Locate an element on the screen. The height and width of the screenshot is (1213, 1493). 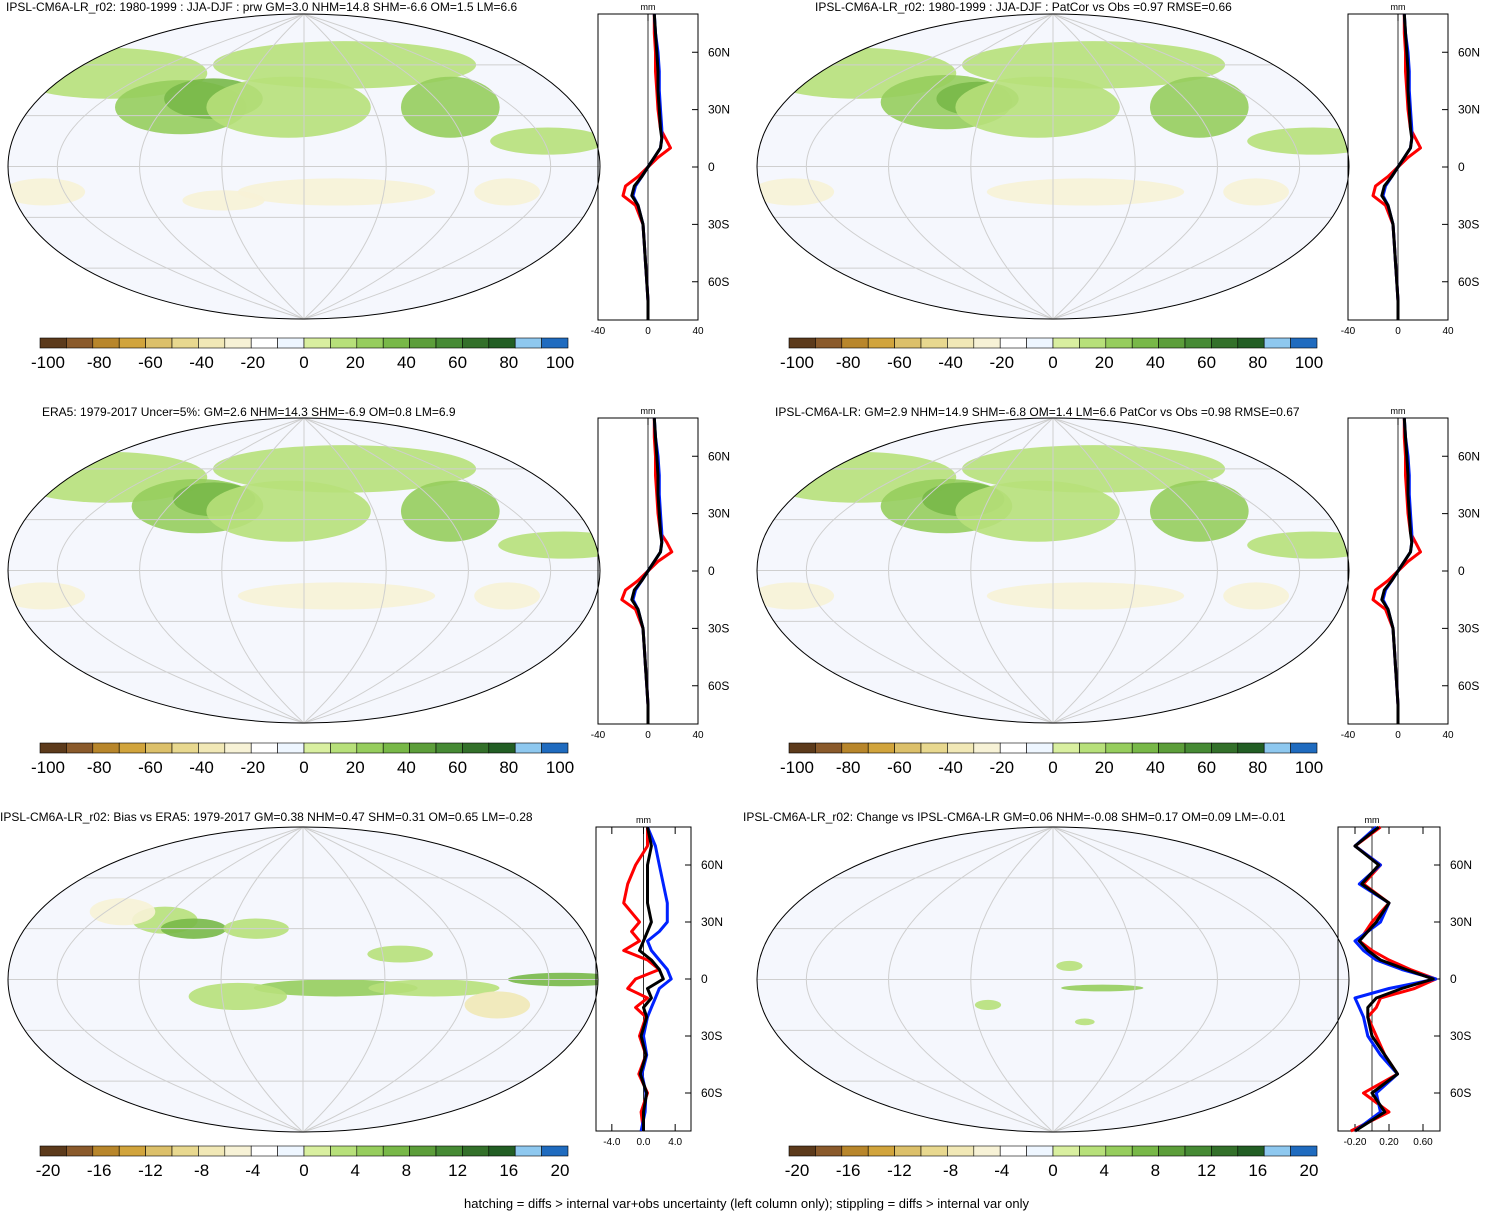
map-background is located at coordinates (304, 166).